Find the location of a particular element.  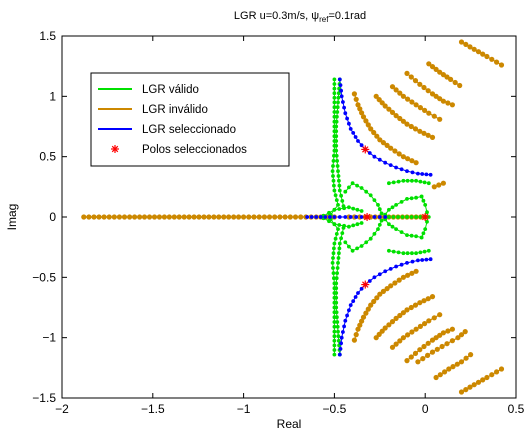

x-tick-label: 0 is located at coordinates (425, 409).